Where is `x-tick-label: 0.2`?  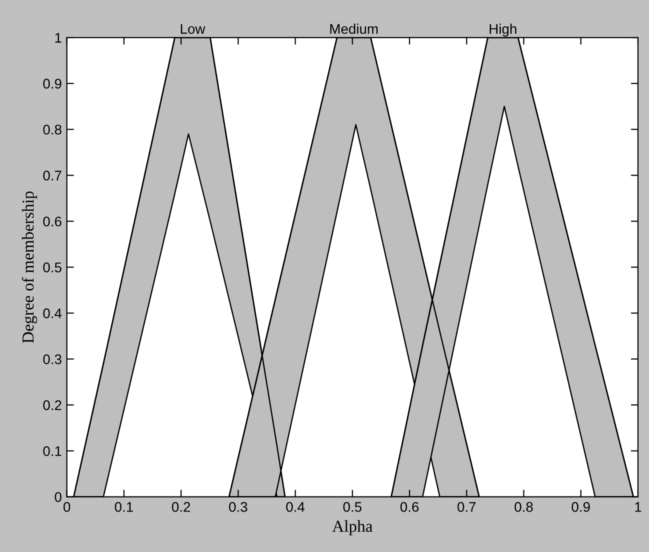
x-tick-label: 0.2 is located at coordinates (181, 507).